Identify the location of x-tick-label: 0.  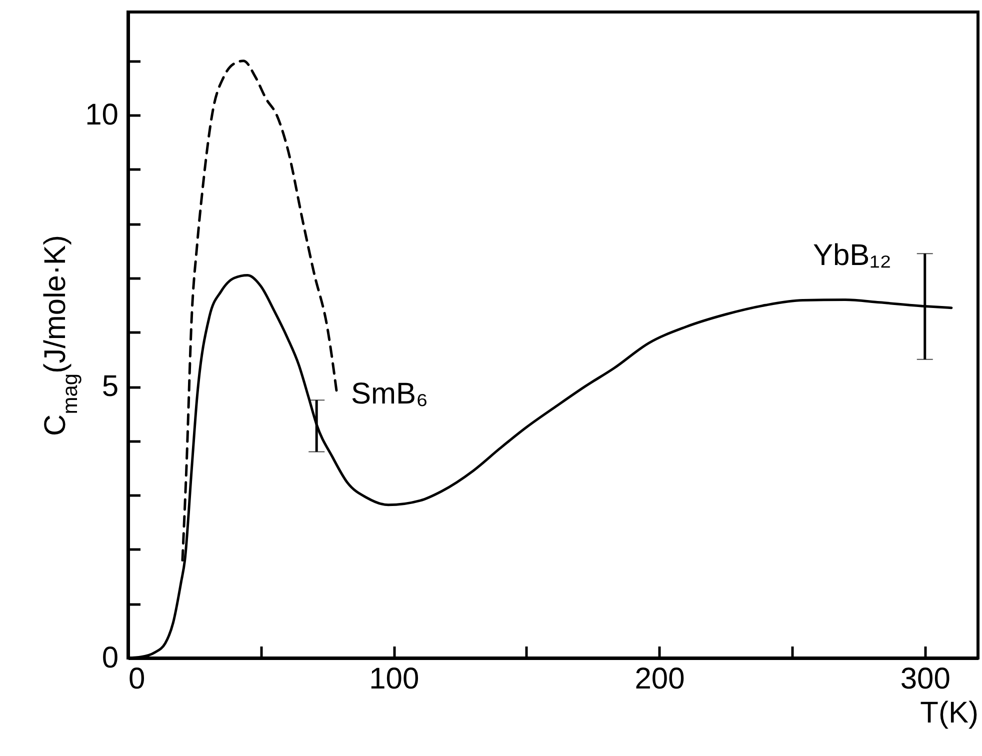
(137, 679).